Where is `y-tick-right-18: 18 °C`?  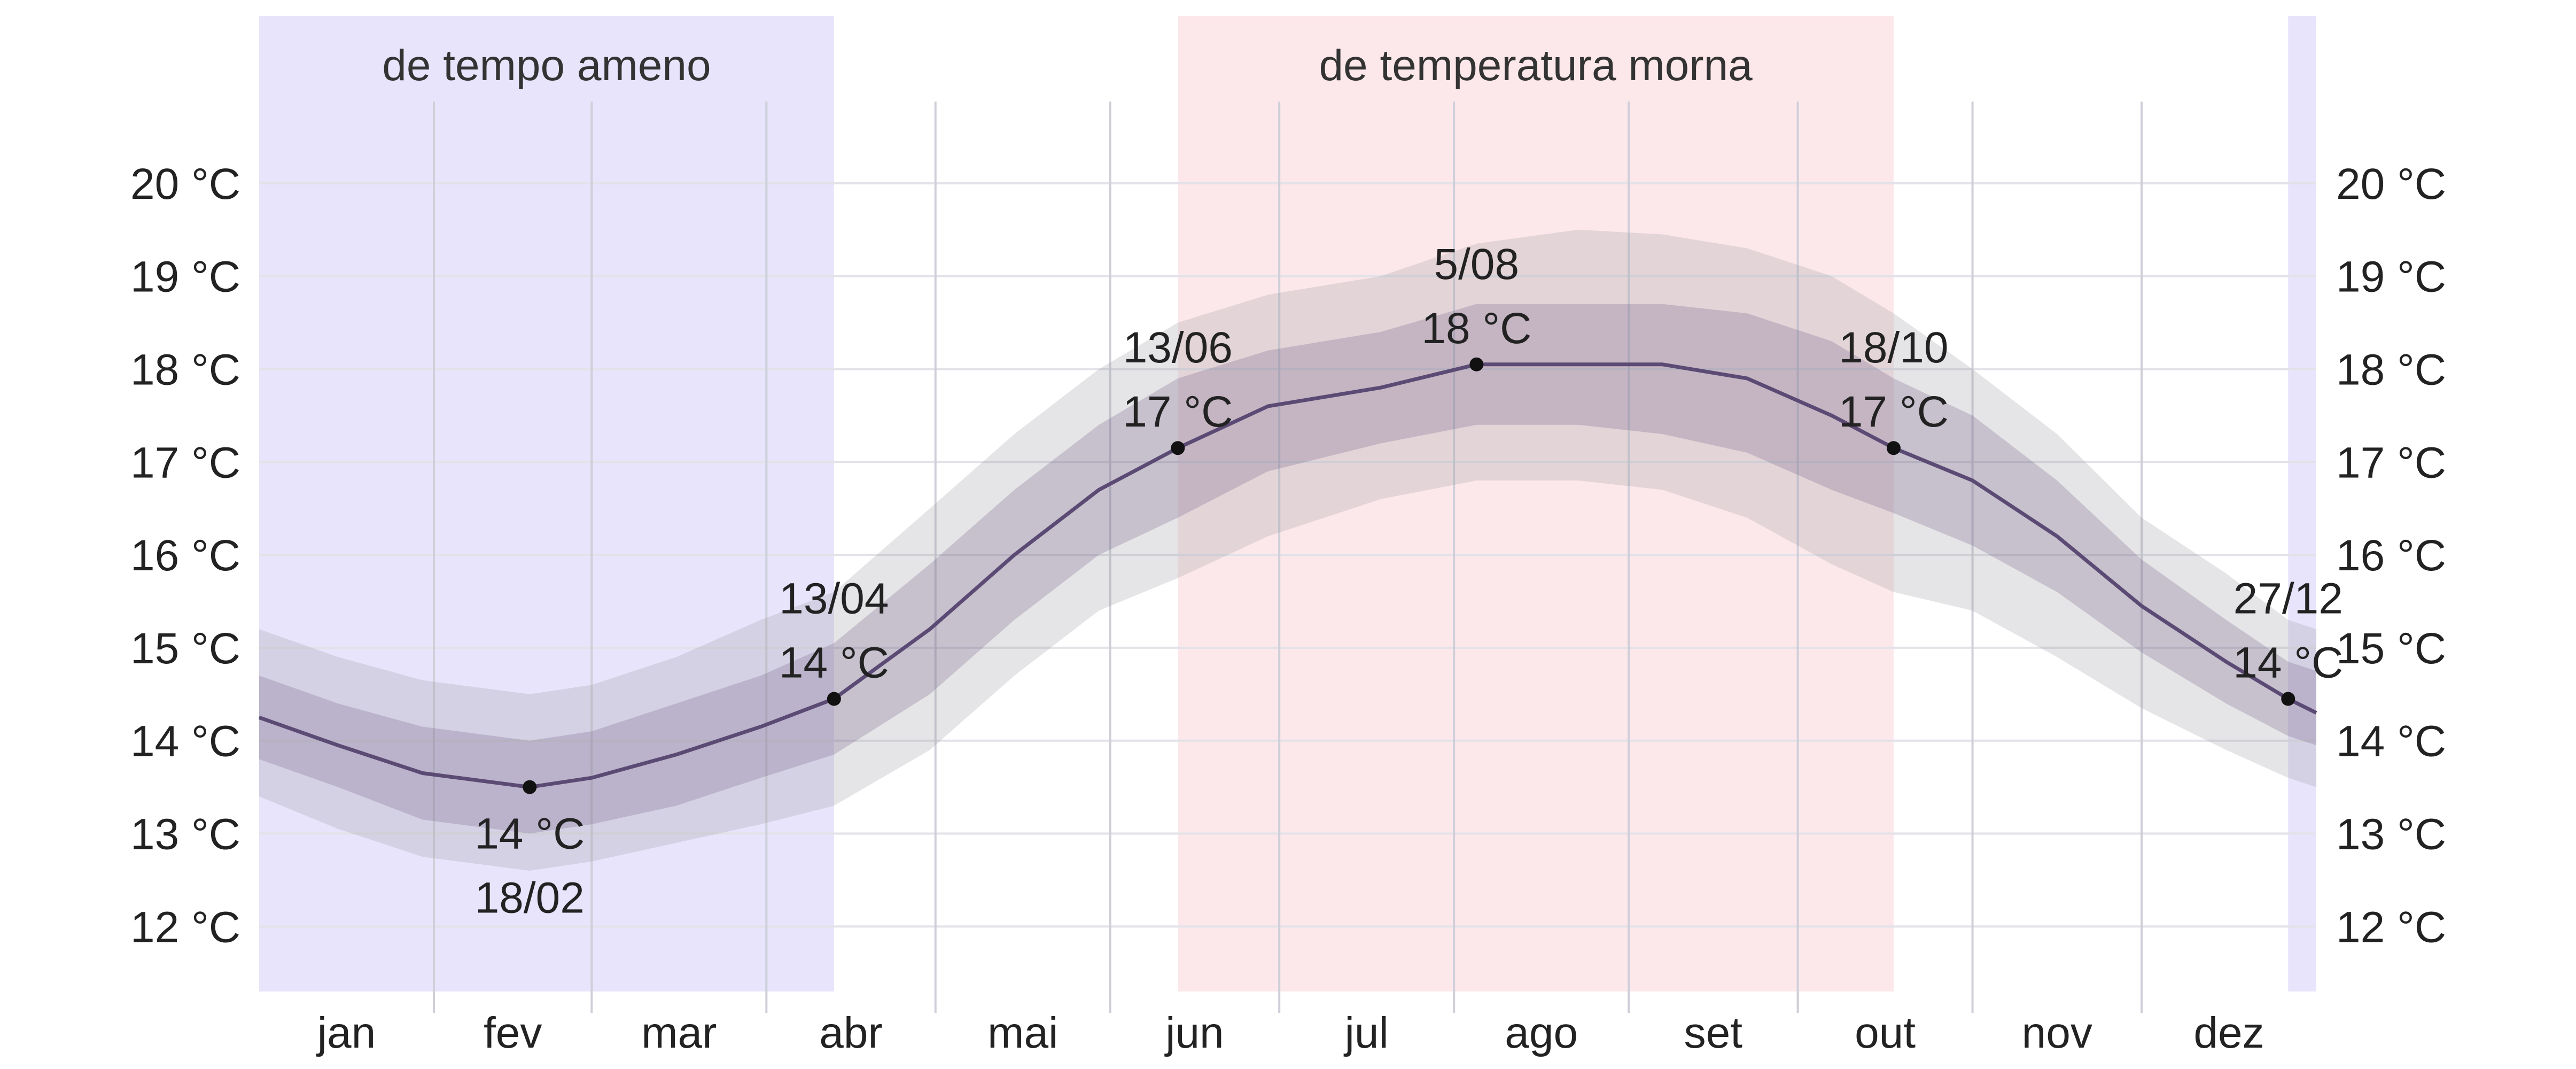
y-tick-right-18: 18 °C is located at coordinates (2391, 369).